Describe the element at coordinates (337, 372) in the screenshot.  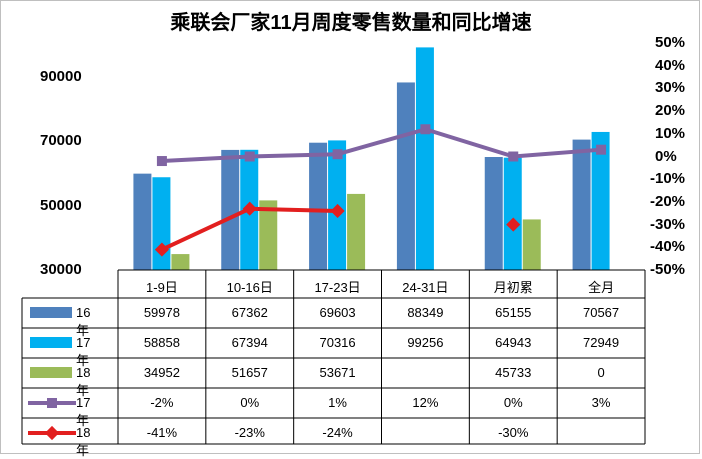
I see `data-label: 53671` at that location.